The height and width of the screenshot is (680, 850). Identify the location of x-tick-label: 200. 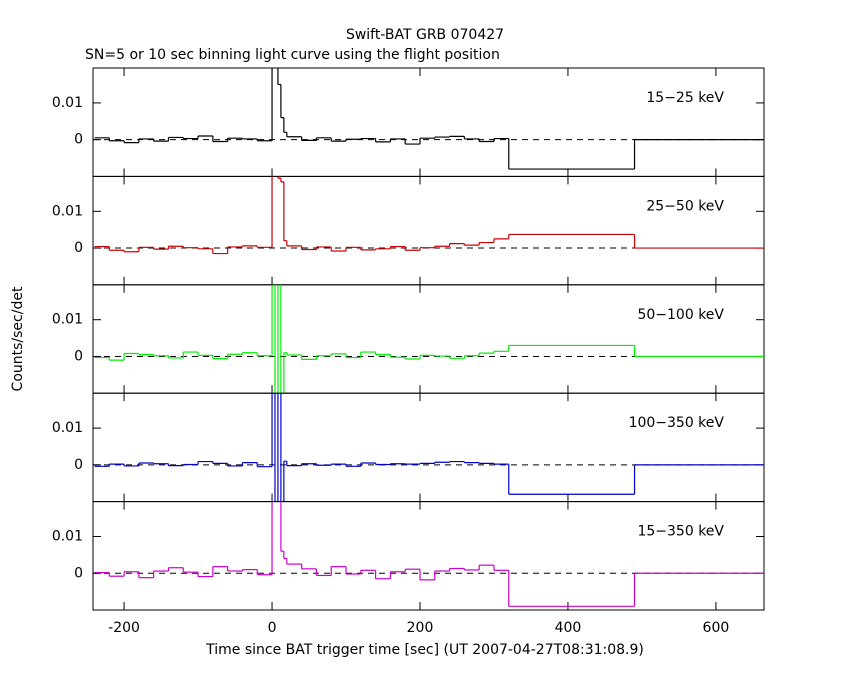
(420, 628).